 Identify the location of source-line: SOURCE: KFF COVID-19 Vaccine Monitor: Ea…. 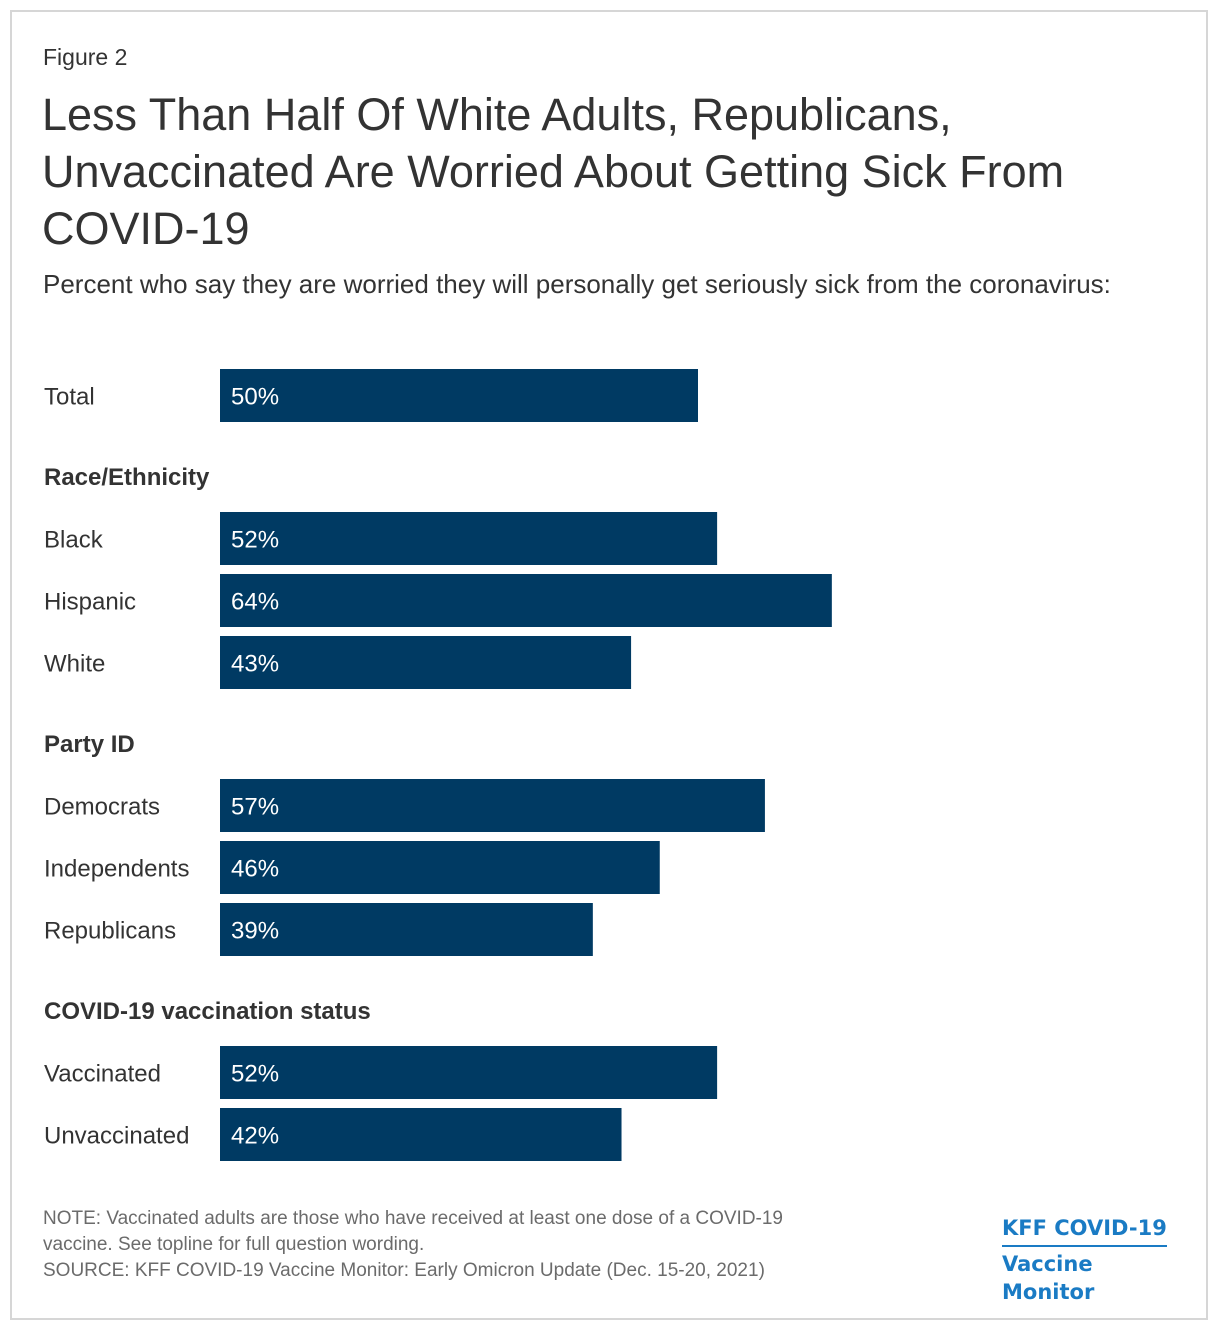
(404, 1270).